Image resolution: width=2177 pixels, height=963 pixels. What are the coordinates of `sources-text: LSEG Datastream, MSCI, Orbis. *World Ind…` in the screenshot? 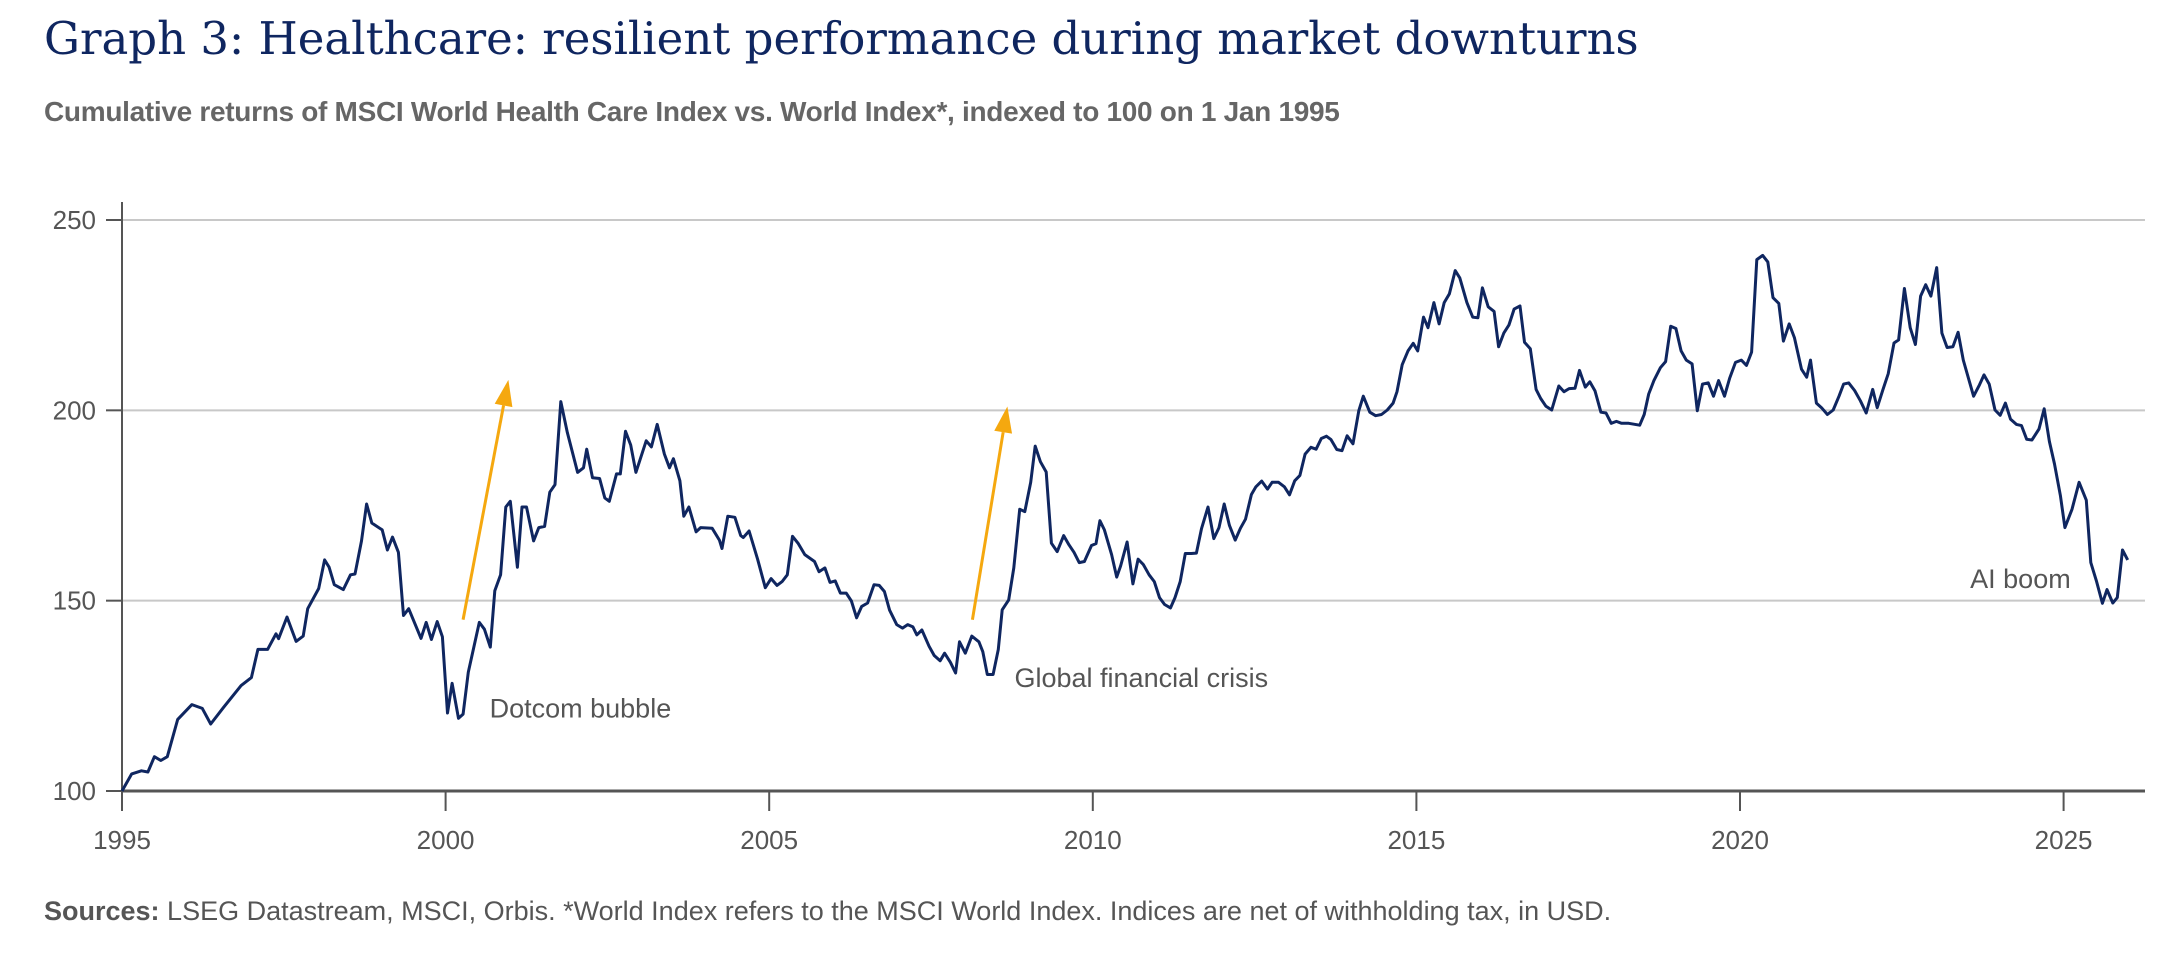 It's located at (885, 911).